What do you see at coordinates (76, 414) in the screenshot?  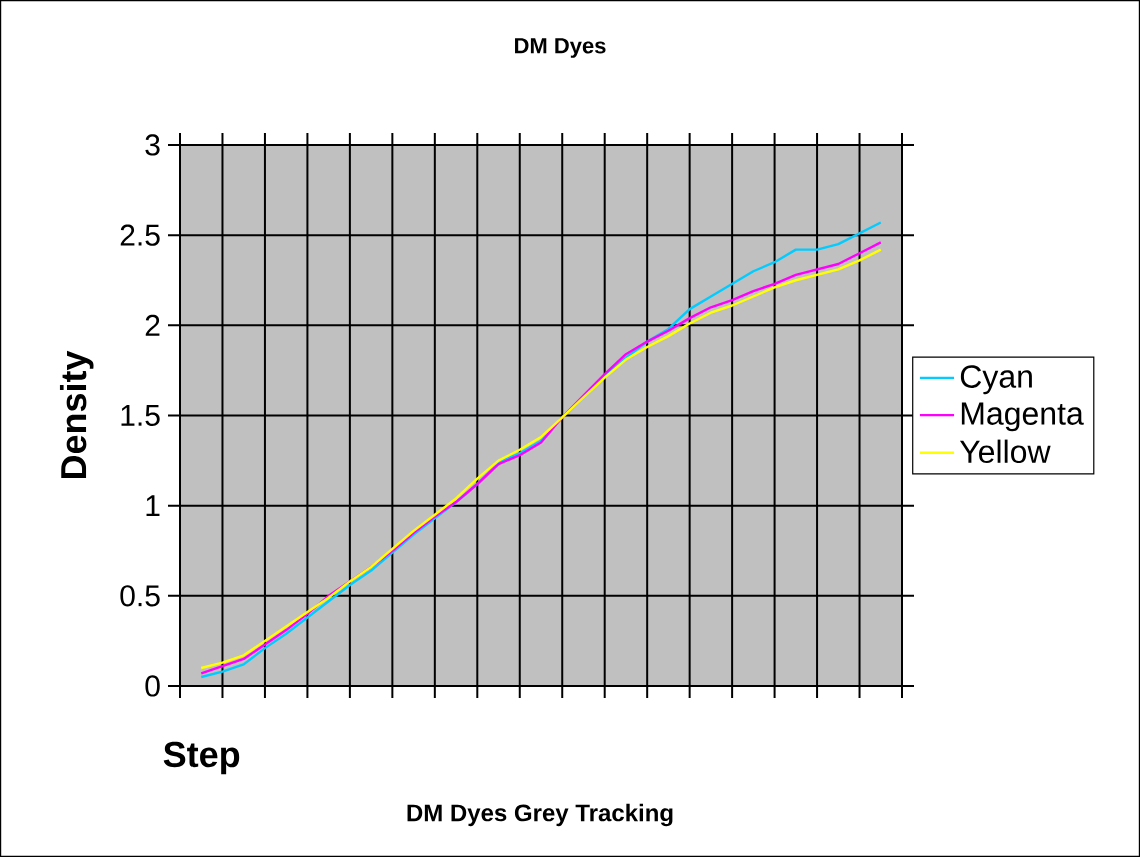 I see `y-axis-title: Density` at bounding box center [76, 414].